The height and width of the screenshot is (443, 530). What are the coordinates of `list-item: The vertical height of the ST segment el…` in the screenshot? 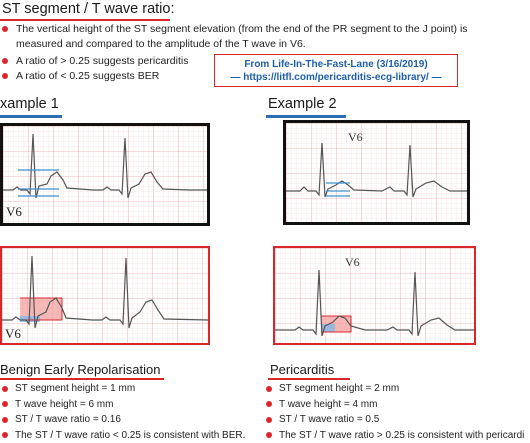 It's located at (262, 29).